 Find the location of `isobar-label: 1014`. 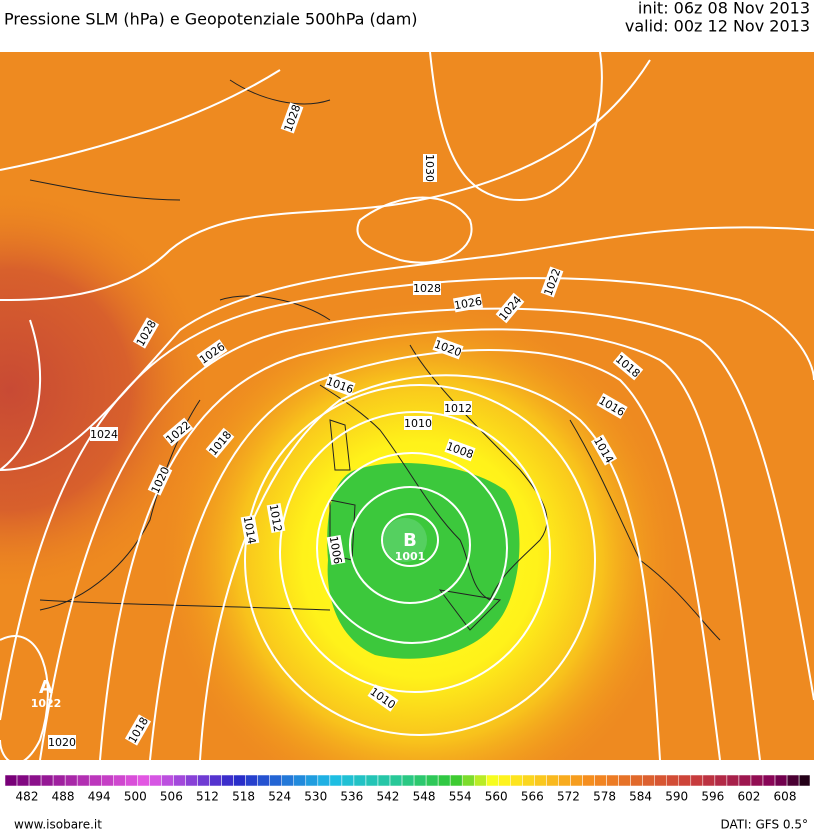

isobar-label: 1014 is located at coordinates (250, 530).